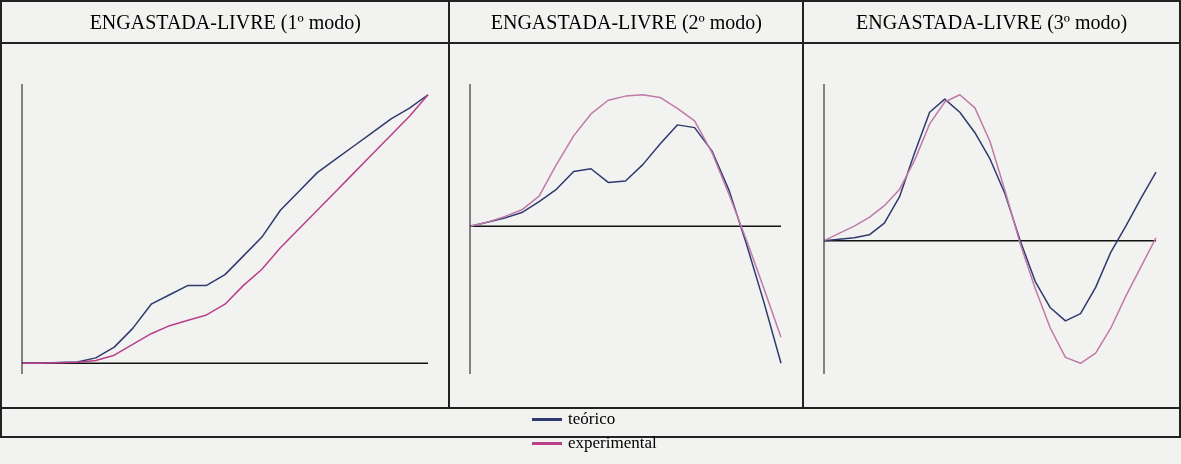 The image size is (1181, 464). Describe the element at coordinates (992, 22) in the screenshot. I see `chart-title: ENGASTADA-LIVRE (3º modo)` at that location.